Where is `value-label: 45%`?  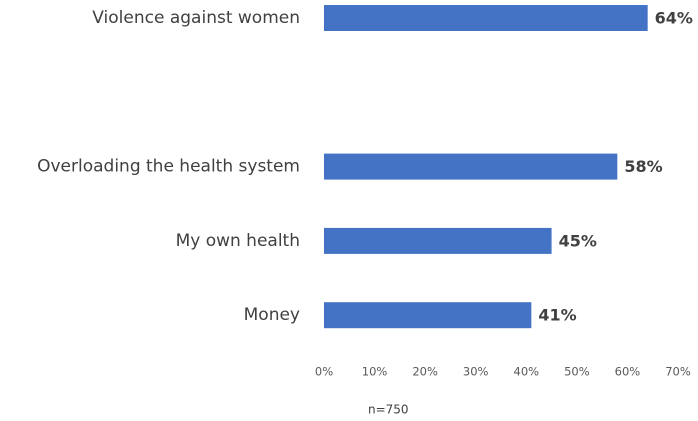 value-label: 45% is located at coordinates (578, 240).